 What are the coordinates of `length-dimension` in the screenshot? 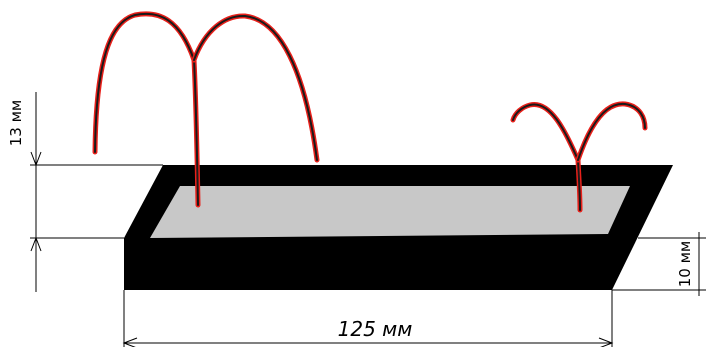 It's located at (368, 319).